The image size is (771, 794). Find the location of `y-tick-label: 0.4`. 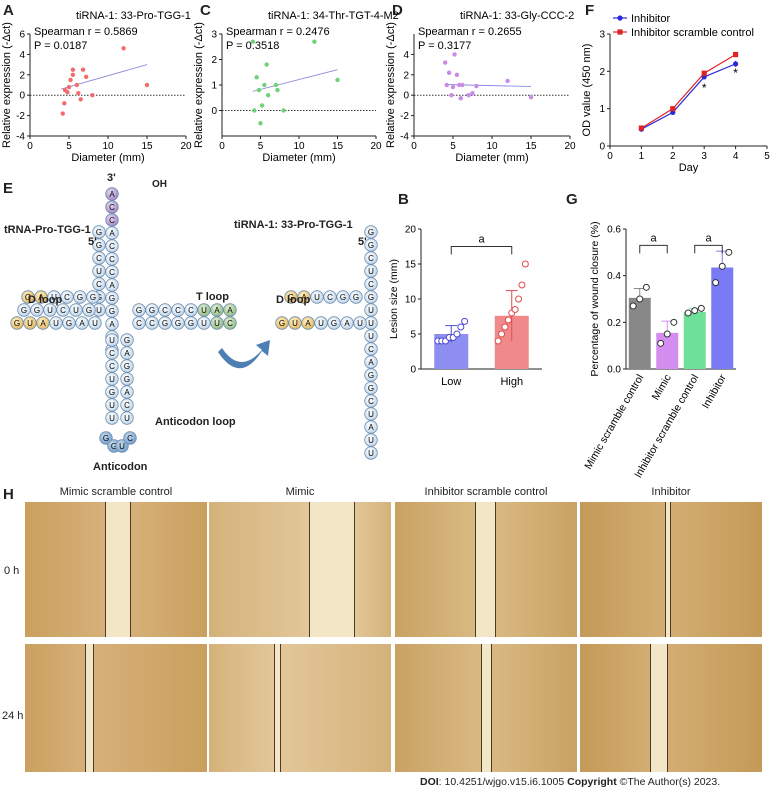

y-tick-label: 0.4 is located at coordinates (614, 276).